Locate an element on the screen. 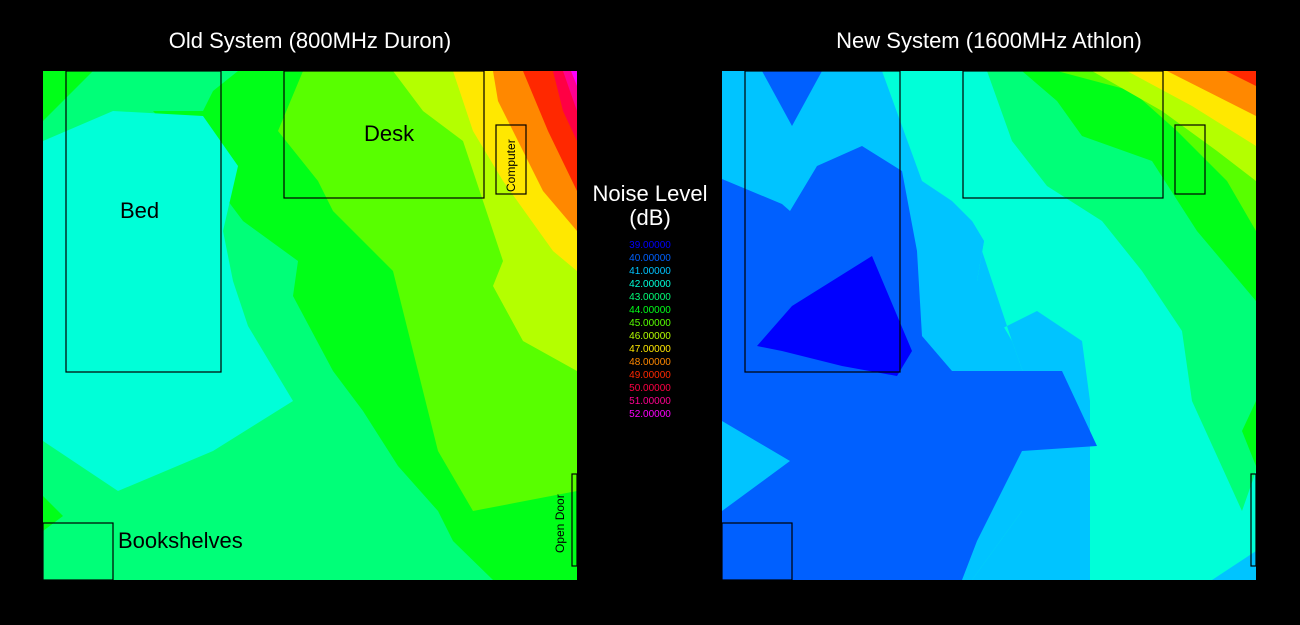 The image size is (1300, 625). legend-item-47: 47.00000 is located at coordinates (650, 349).